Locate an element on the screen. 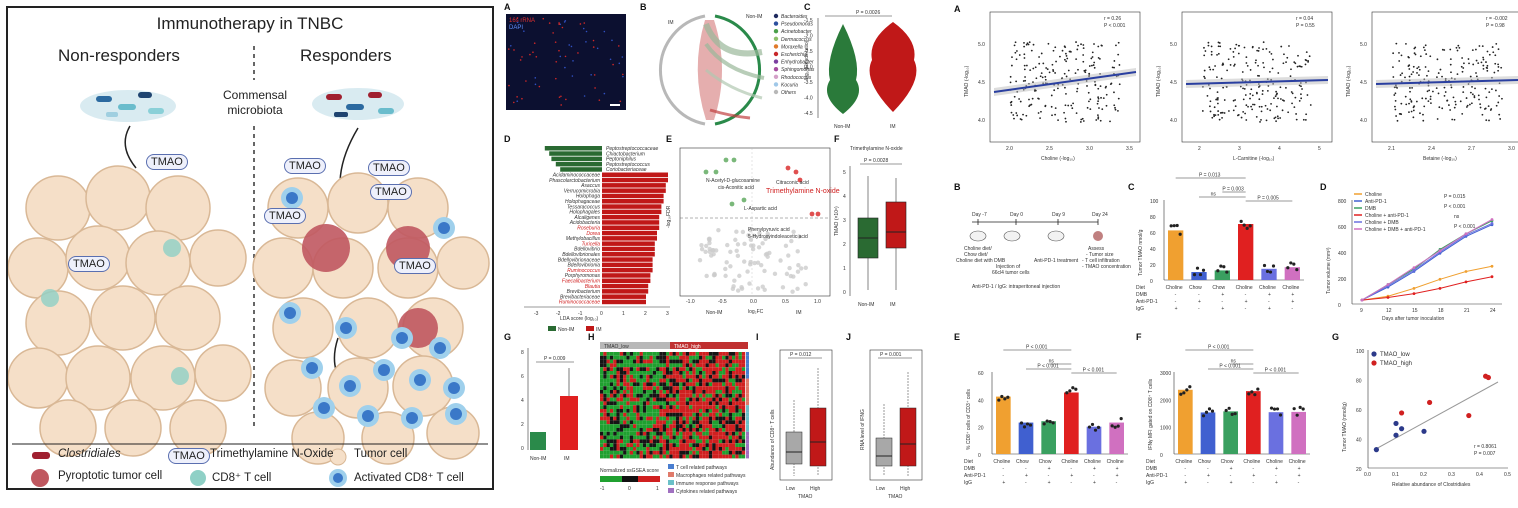 The height and width of the screenshot is (508, 1518). fish-dot is located at coordinates (549, 23).